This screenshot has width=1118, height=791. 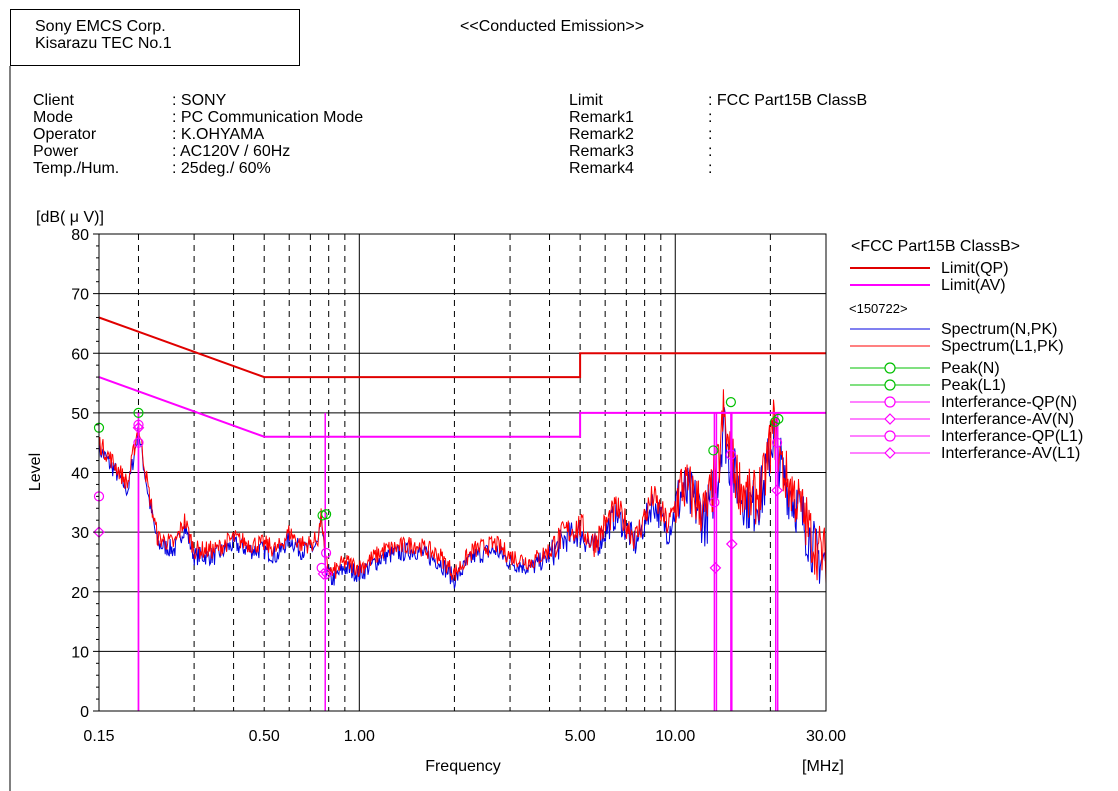 What do you see at coordinates (973, 285) in the screenshot?
I see `legend-label: Limit(AV)` at bounding box center [973, 285].